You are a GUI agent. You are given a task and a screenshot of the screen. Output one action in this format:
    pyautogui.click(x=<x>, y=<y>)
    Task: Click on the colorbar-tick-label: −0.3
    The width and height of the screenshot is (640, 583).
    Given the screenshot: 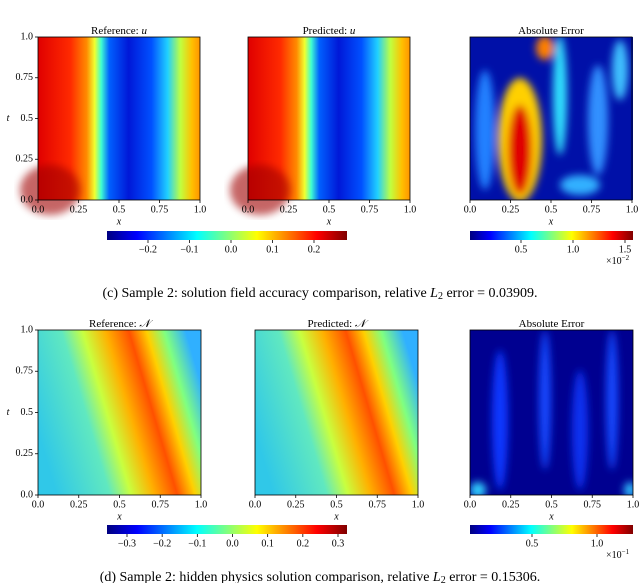 What is the action you would take?
    pyautogui.click(x=127, y=543)
    